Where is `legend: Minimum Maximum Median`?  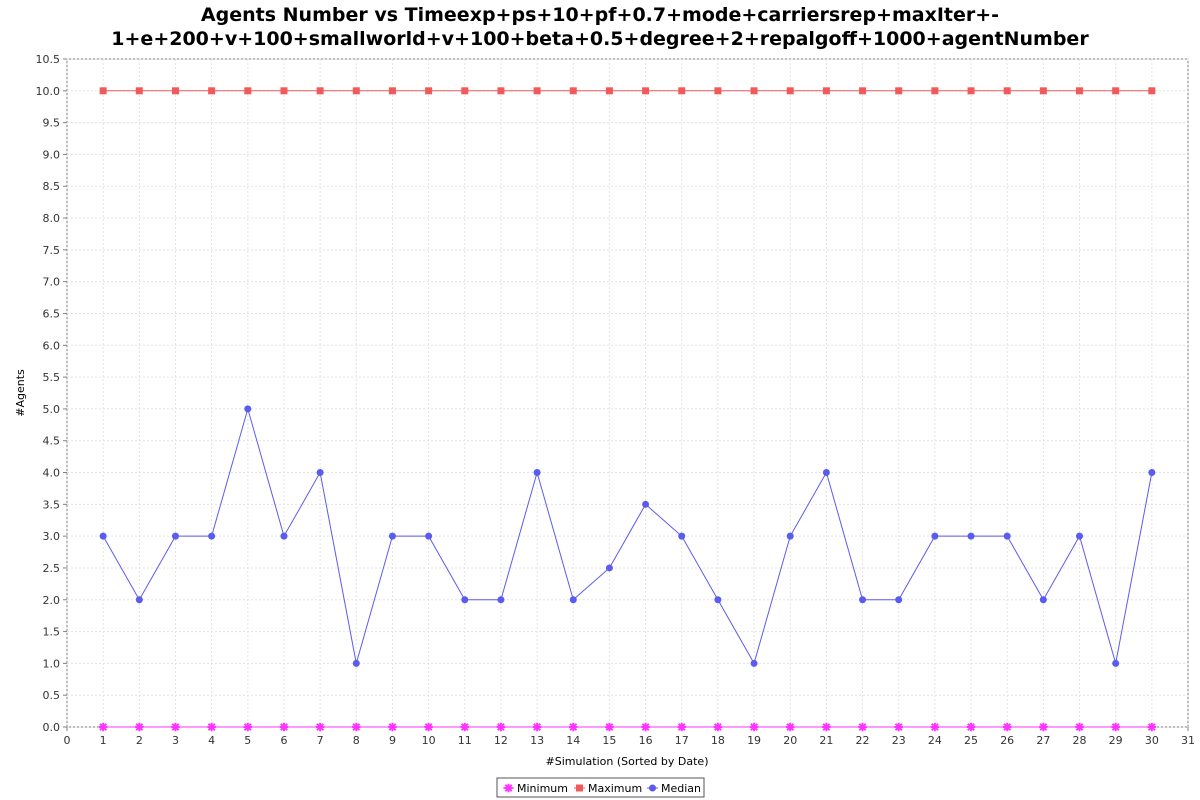
legend: Minimum Maximum Median is located at coordinates (602, 788).